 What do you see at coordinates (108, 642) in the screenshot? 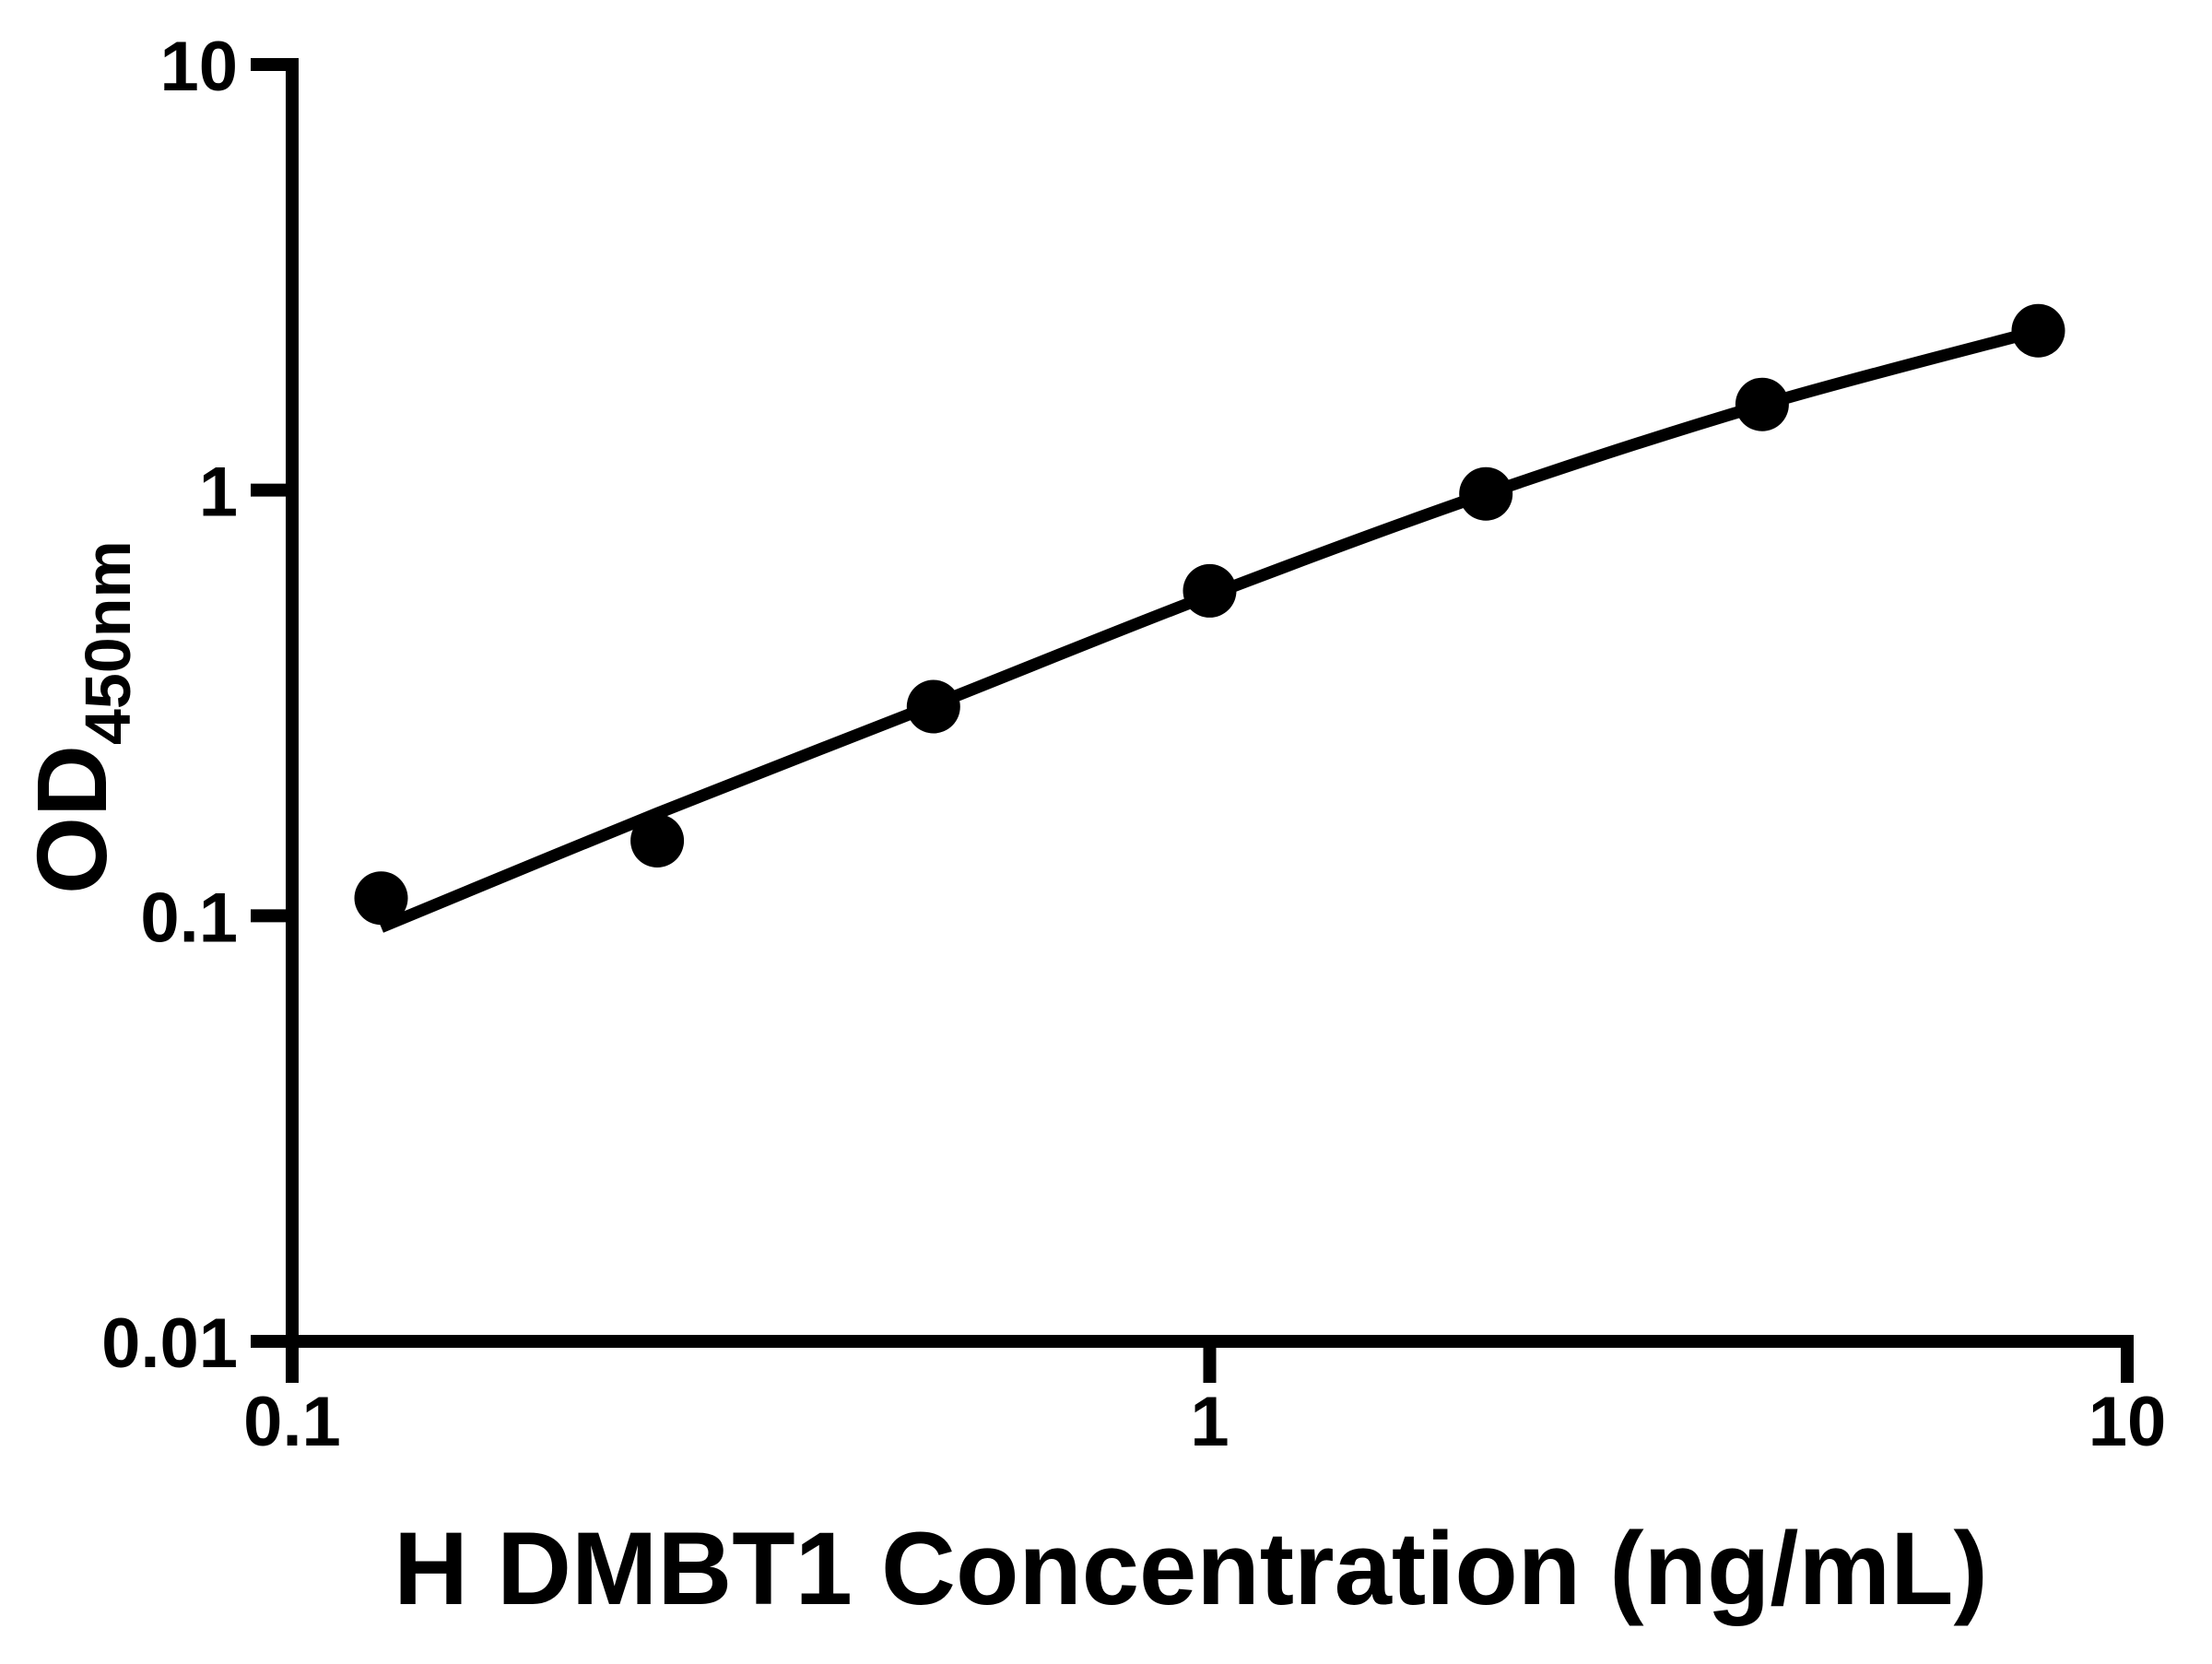
I see `y-axis-title-subscript: 450nm` at bounding box center [108, 642].